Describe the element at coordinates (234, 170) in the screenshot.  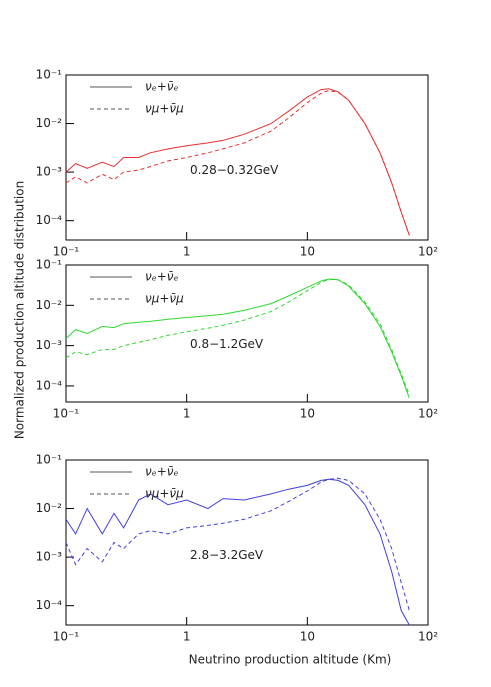
I see `annotation: 0.28−0.32GeV` at that location.